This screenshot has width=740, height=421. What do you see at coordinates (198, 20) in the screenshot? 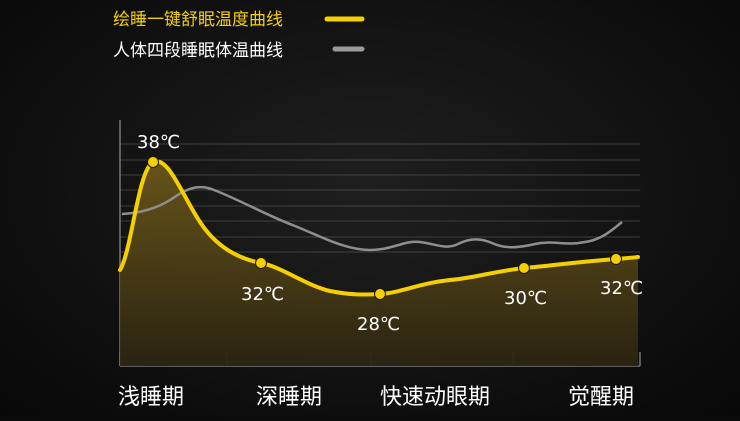
I see `legend-label-yellow: 绘睡一键舒眠温度曲线` at bounding box center [198, 20].